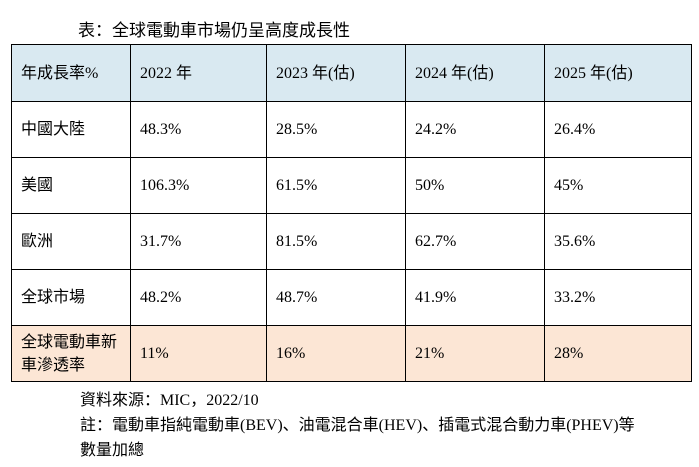 Image resolution: width=699 pixels, height=467 pixels. Describe the element at coordinates (169, 400) in the screenshot. I see `source-note: 資料來源：MIC，2022/10` at that location.